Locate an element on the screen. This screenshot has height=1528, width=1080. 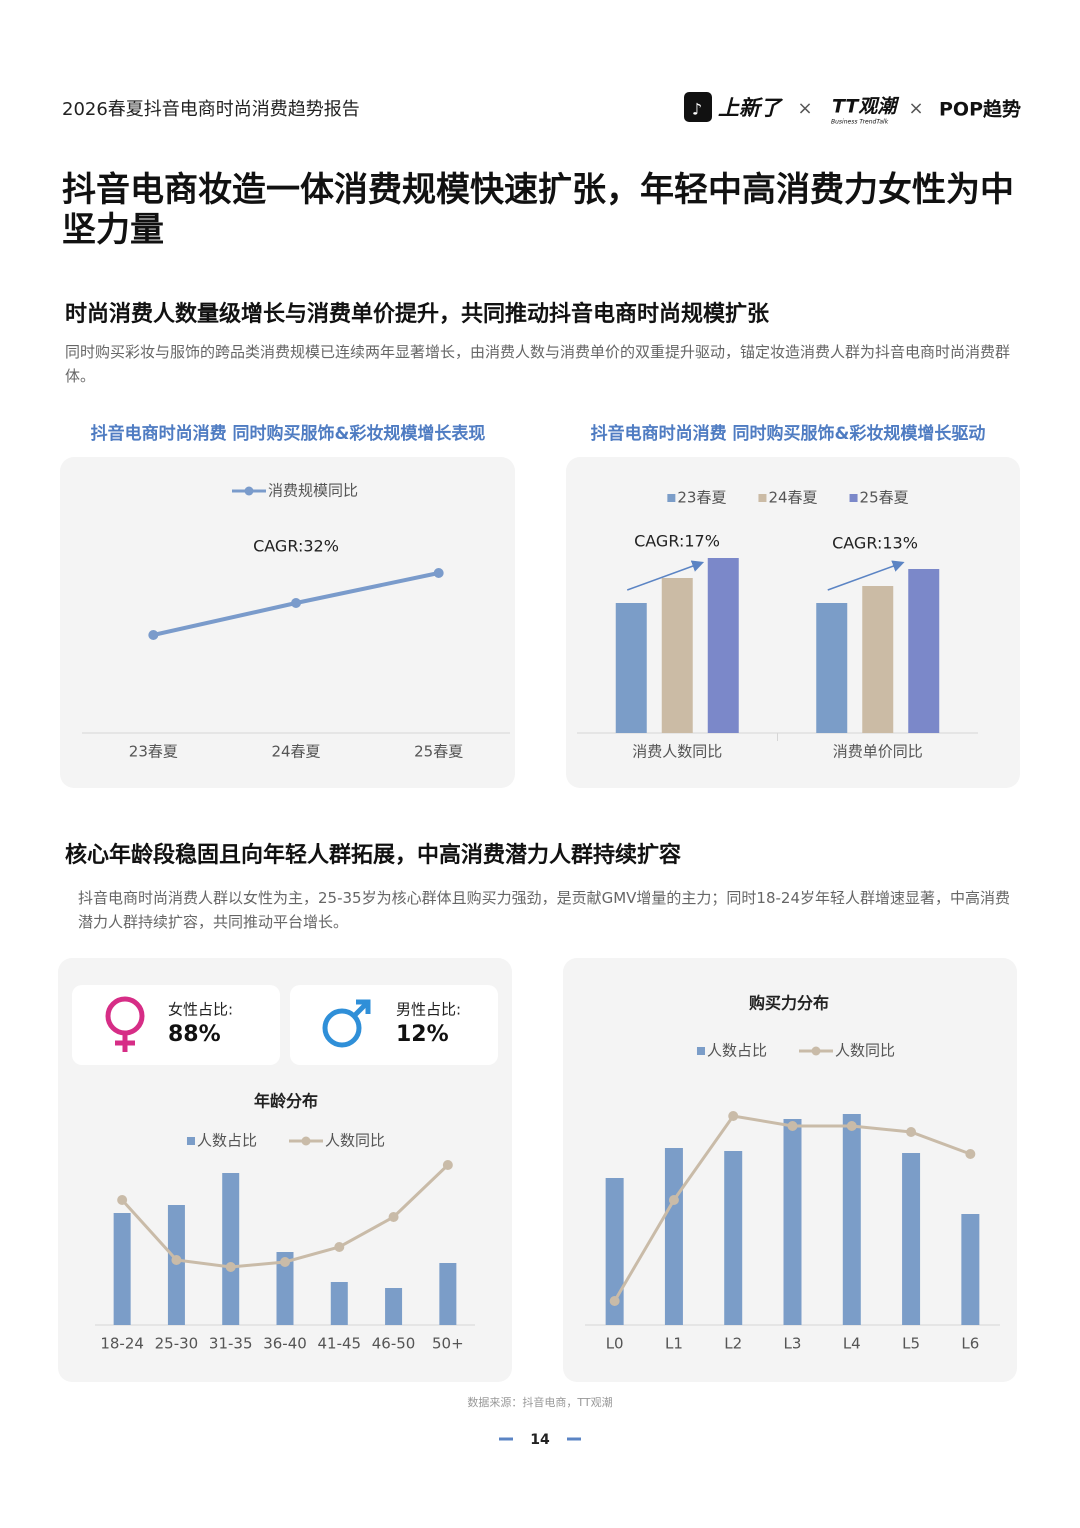
annotation: CAGR:32% is located at coordinates (296, 546).